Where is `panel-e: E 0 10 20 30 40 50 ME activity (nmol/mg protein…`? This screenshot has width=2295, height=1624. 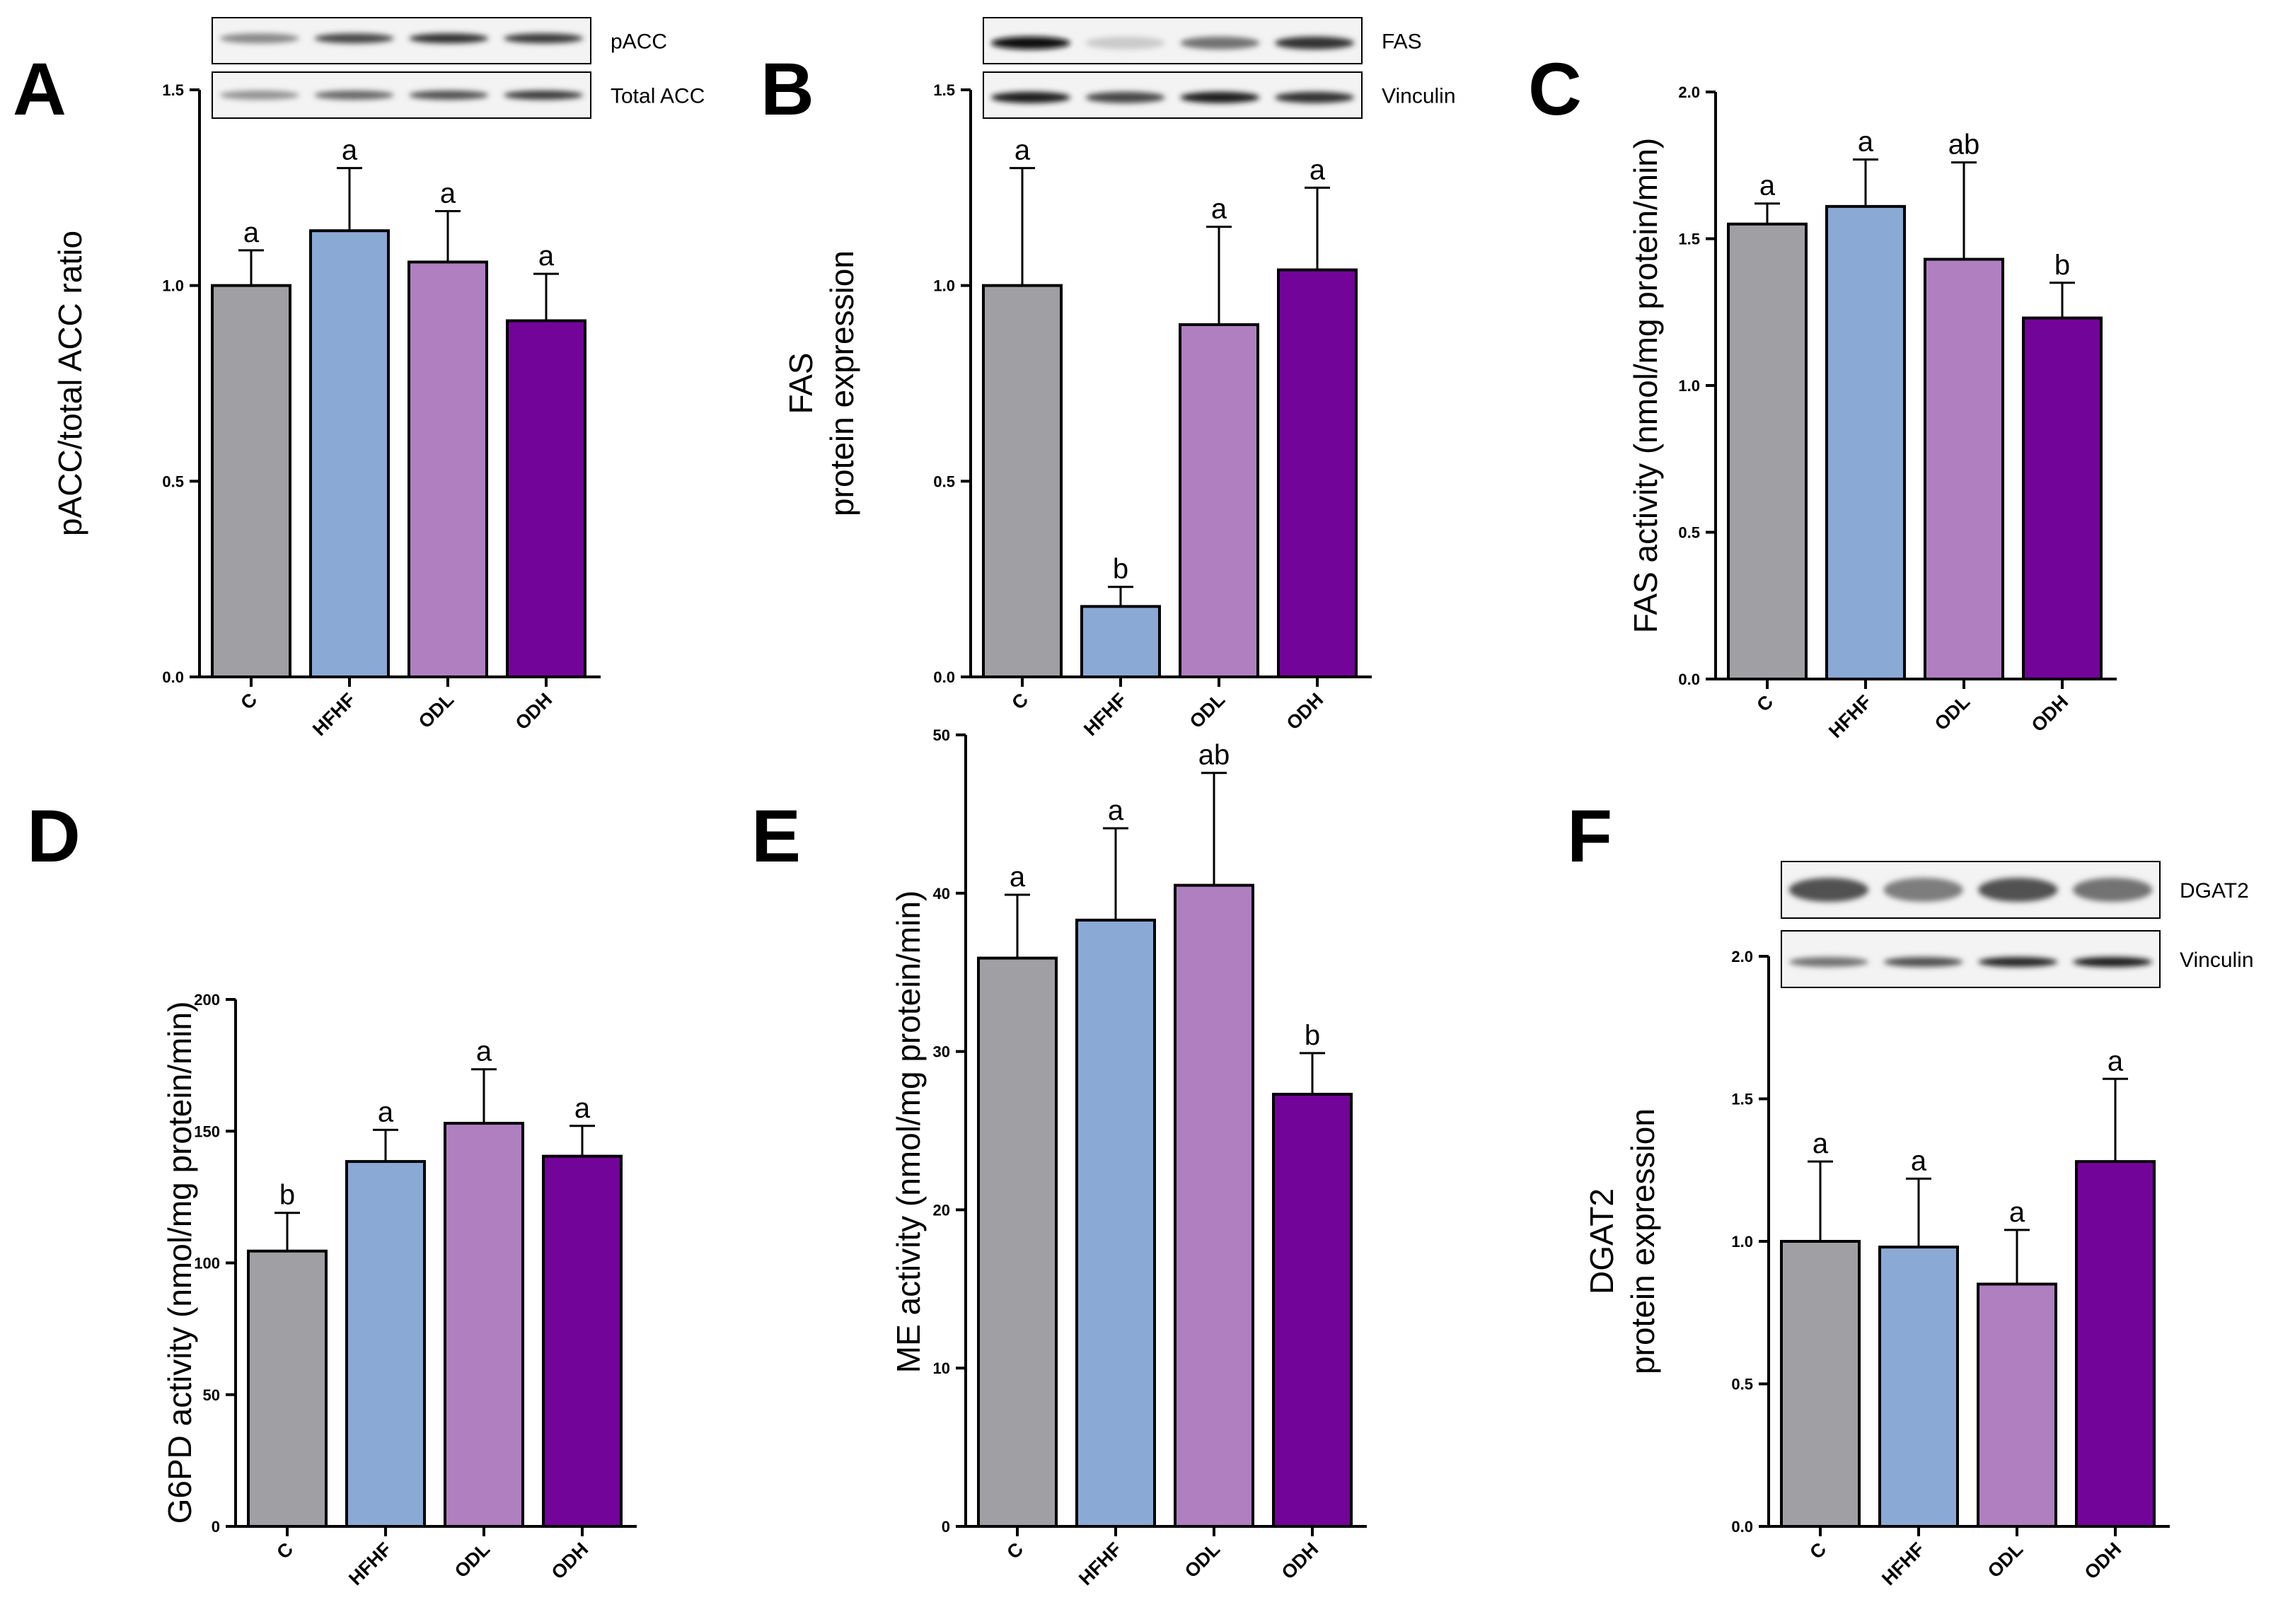 panel-e: E 0 10 20 30 40 50 ME activity (nmol/mg protein… is located at coordinates (1059, 1157).